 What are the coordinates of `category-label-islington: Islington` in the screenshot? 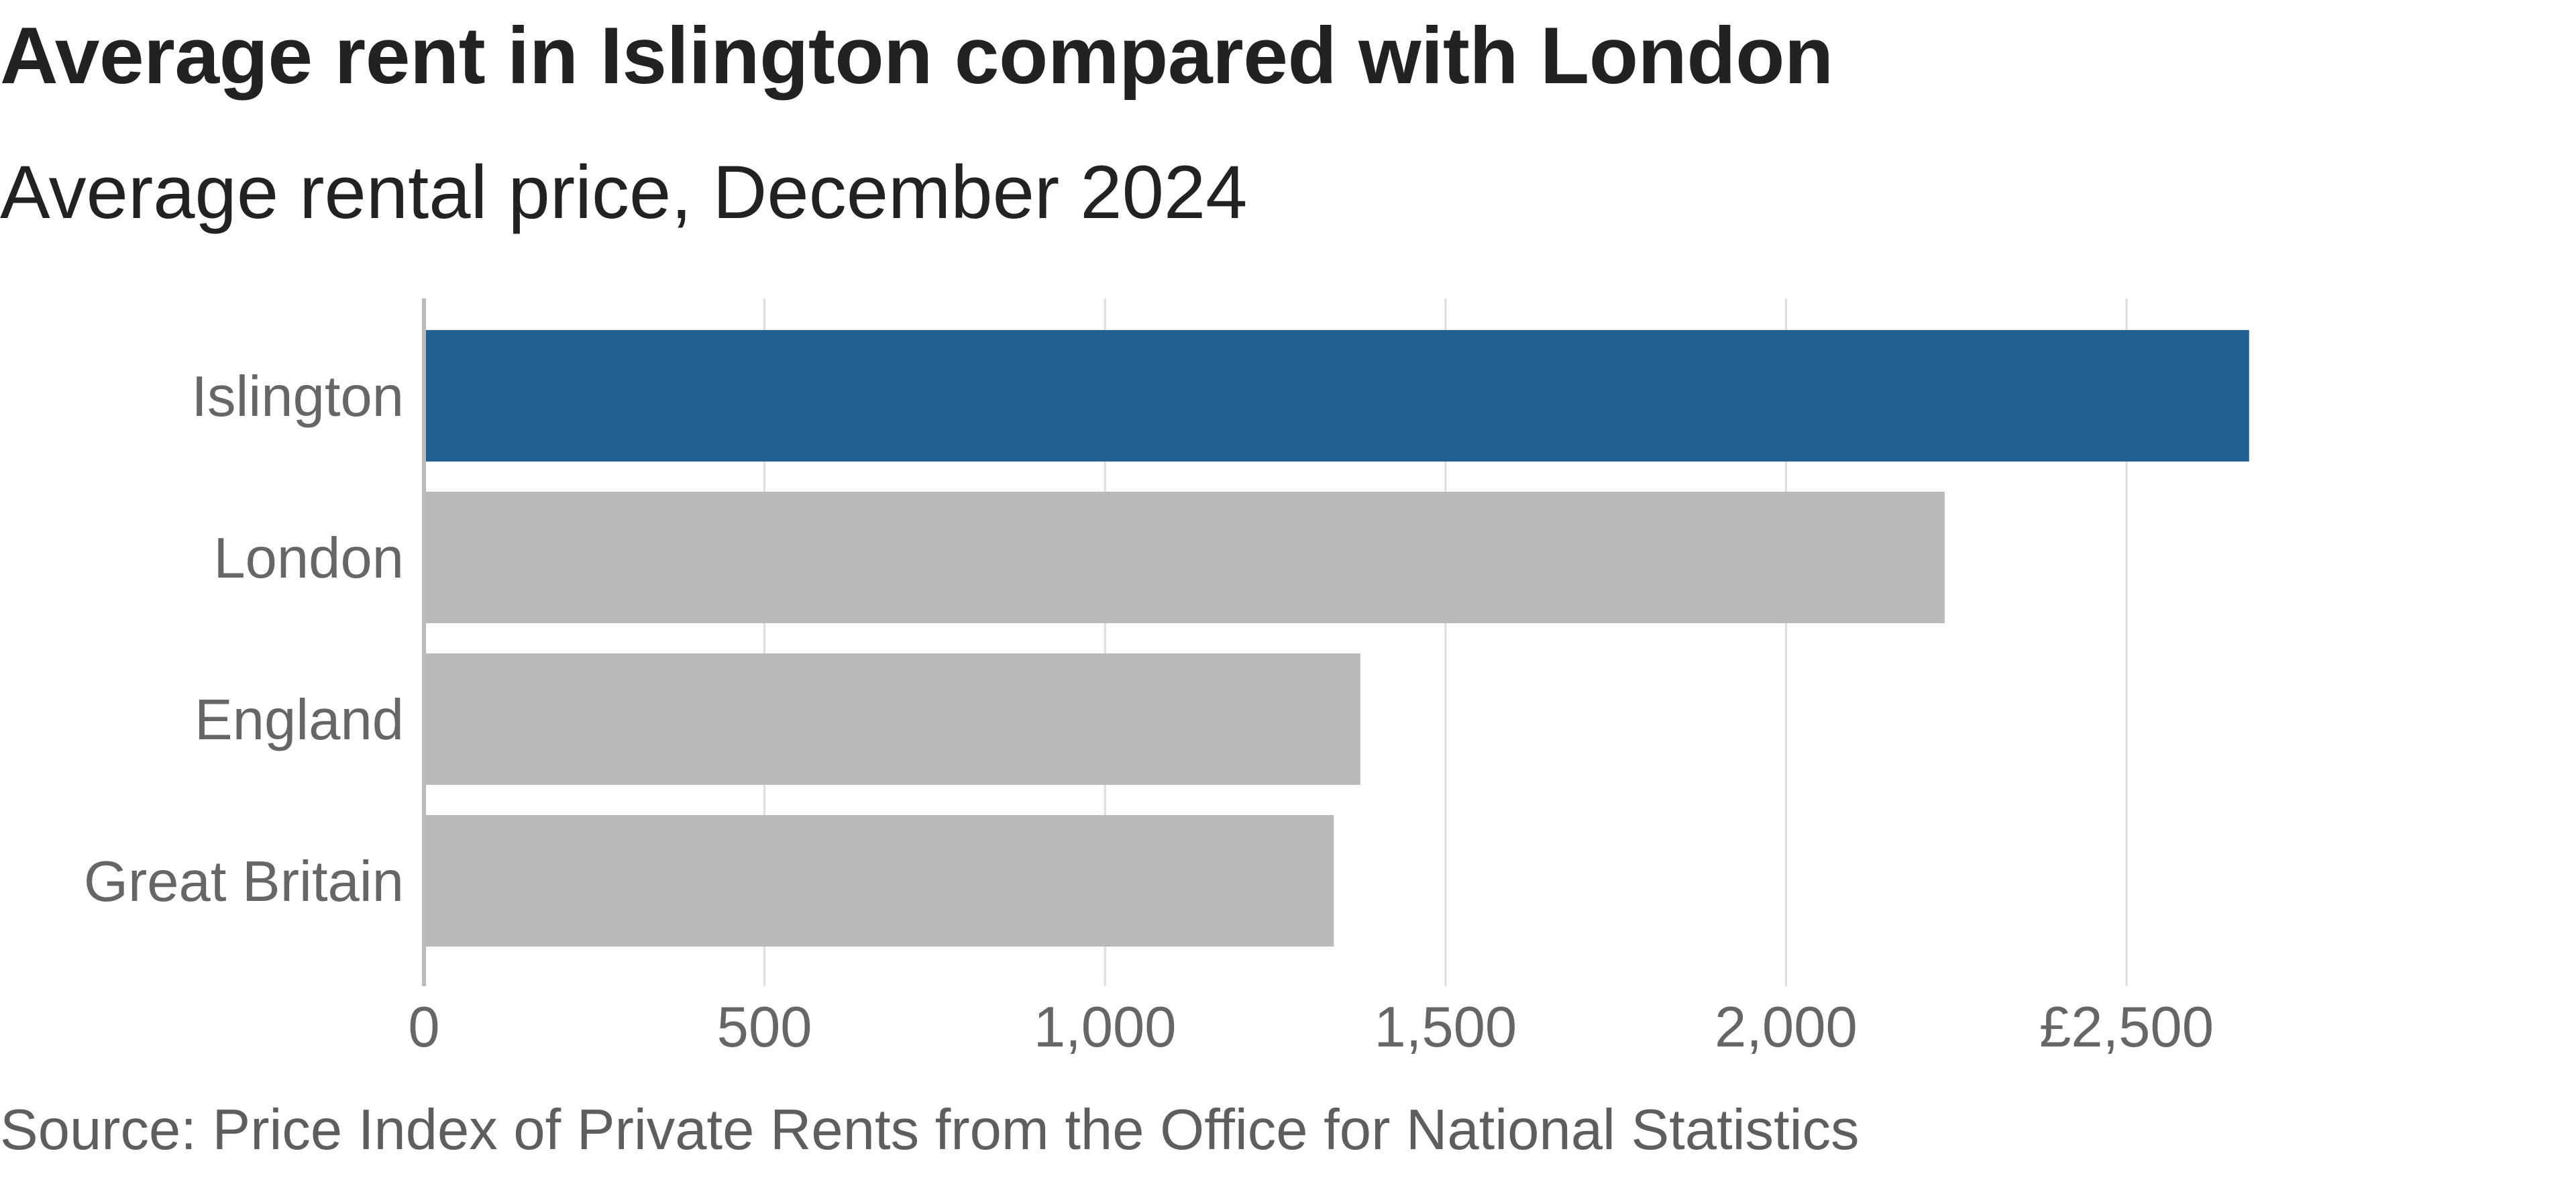 It's located at (297, 397).